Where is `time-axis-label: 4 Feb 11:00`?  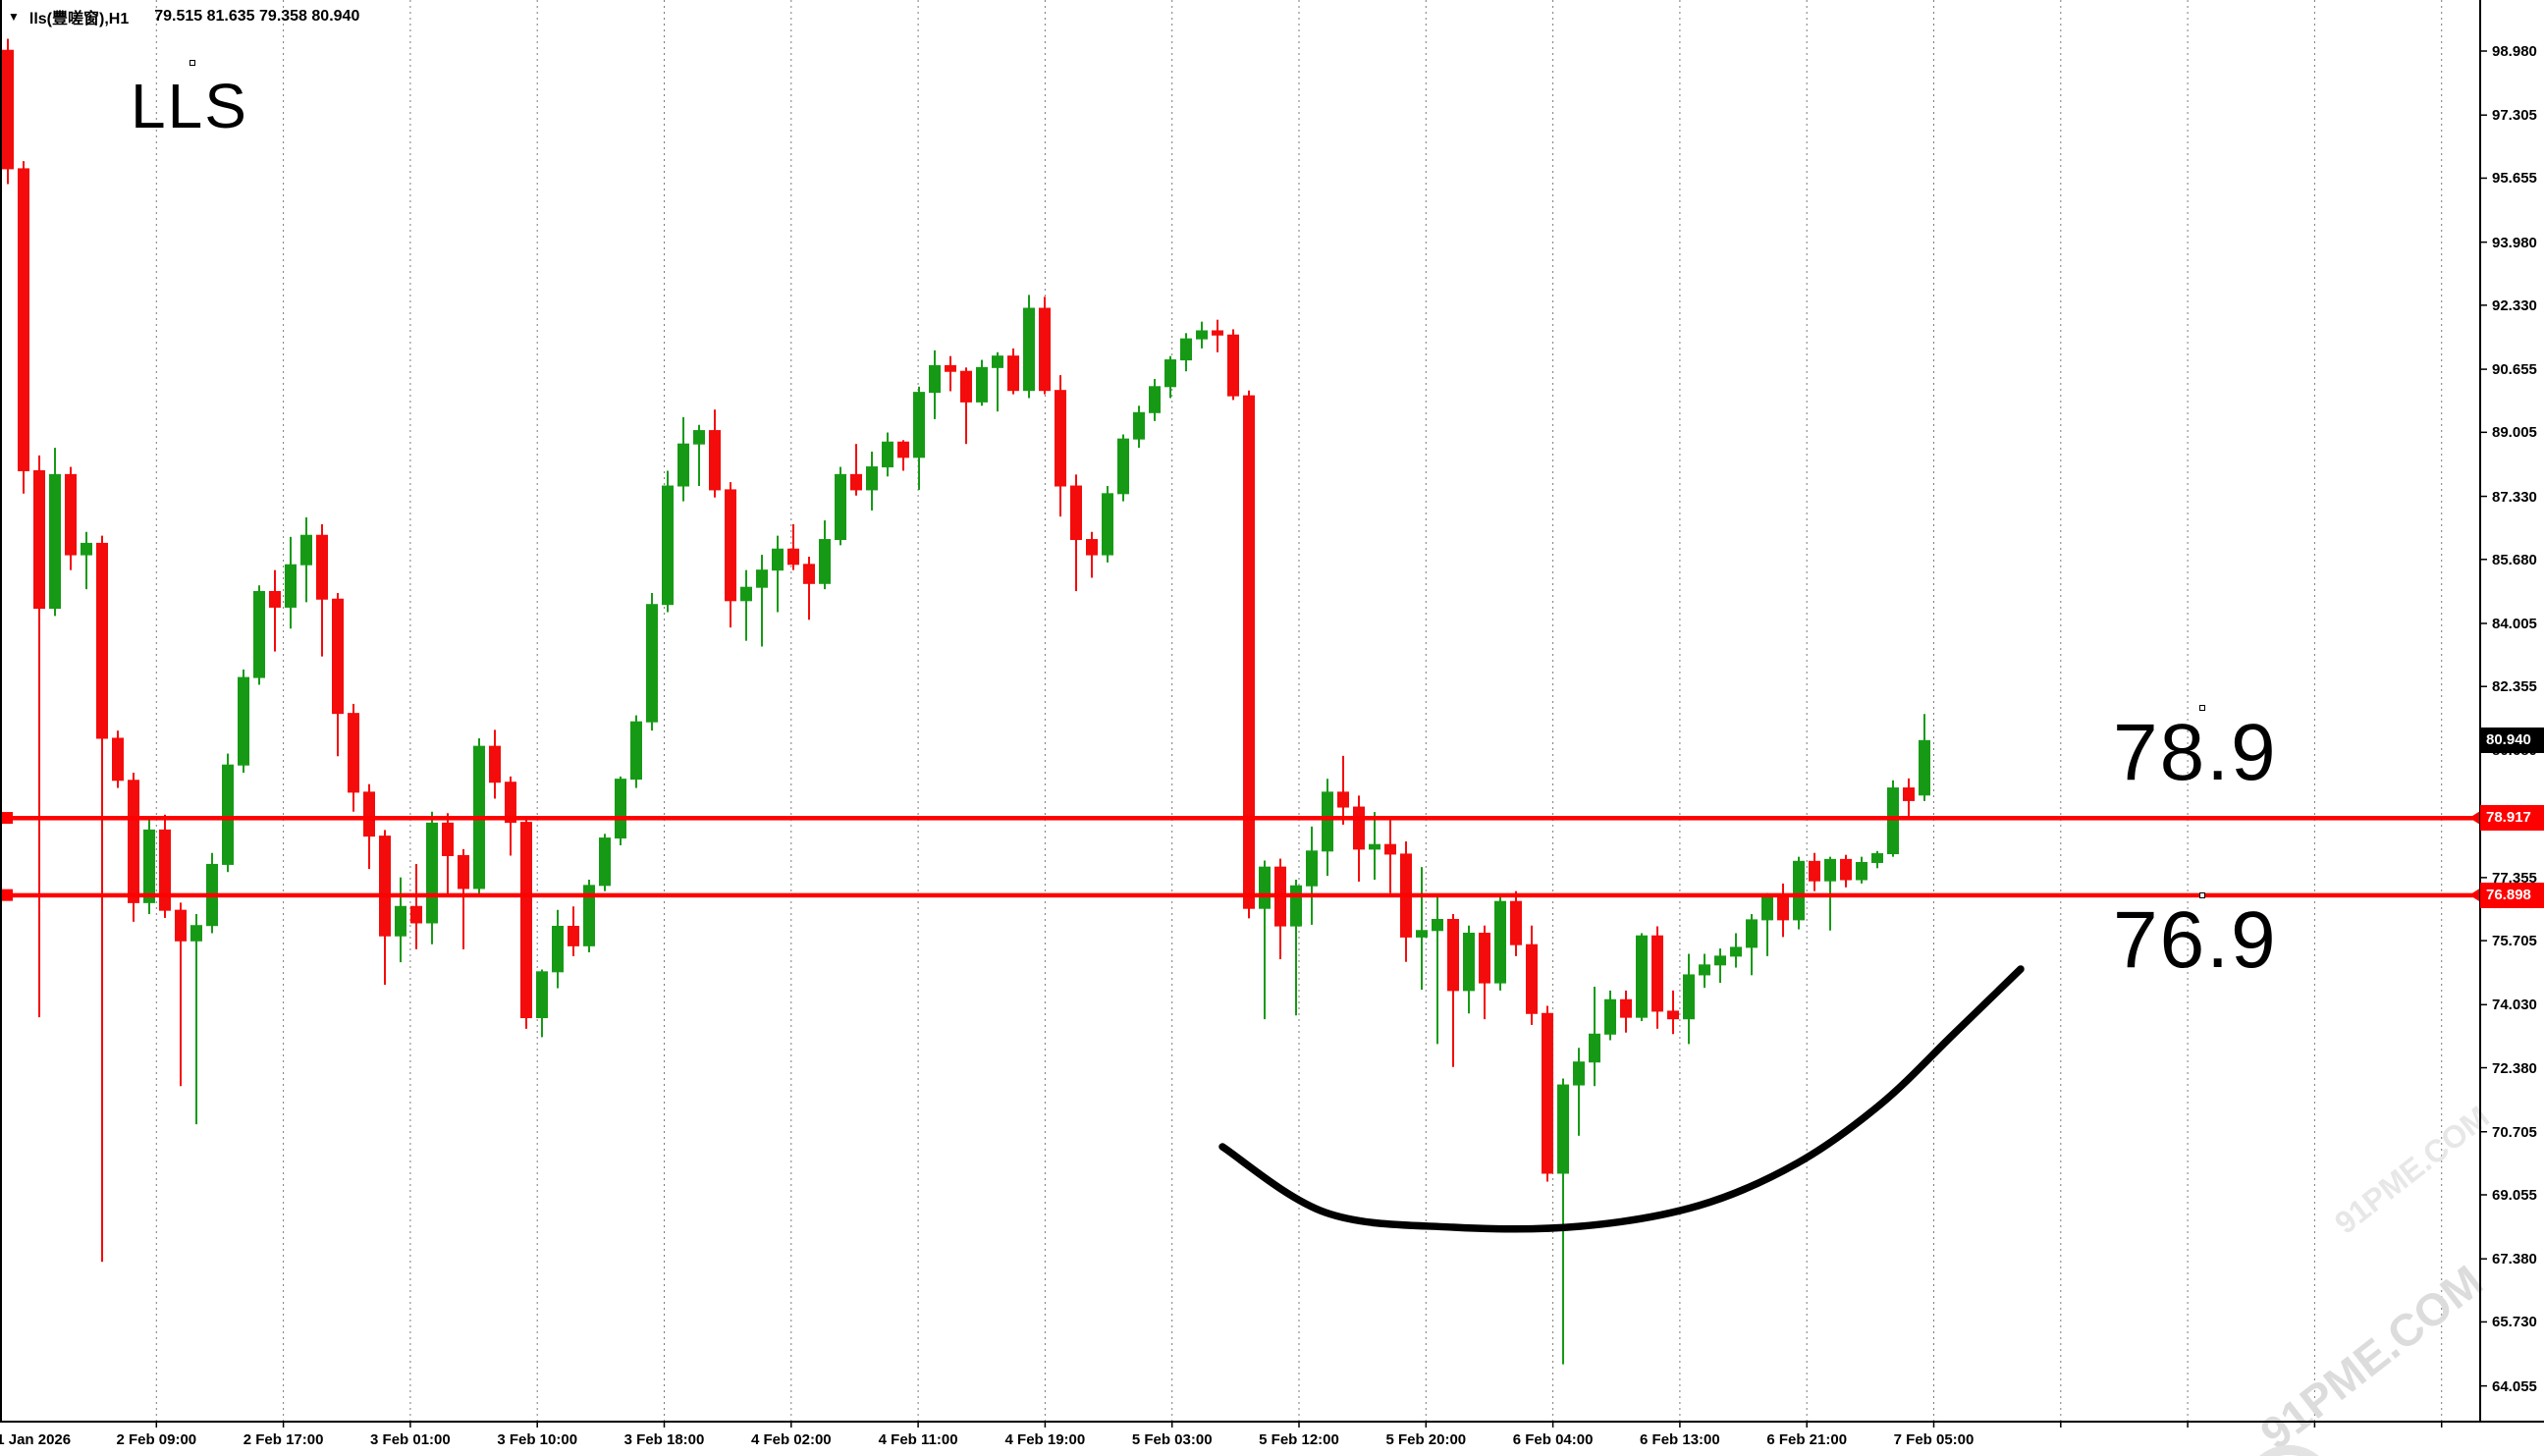
time-axis-label: 4 Feb 11:00 is located at coordinates (918, 1439).